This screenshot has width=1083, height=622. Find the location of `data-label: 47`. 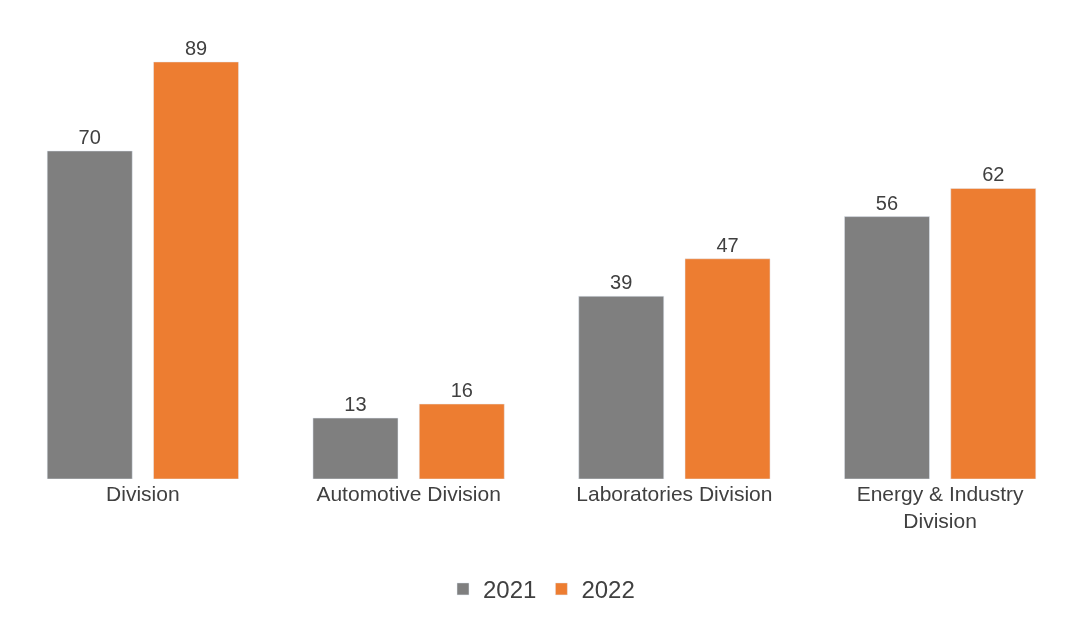

data-label: 47 is located at coordinates (727, 244).